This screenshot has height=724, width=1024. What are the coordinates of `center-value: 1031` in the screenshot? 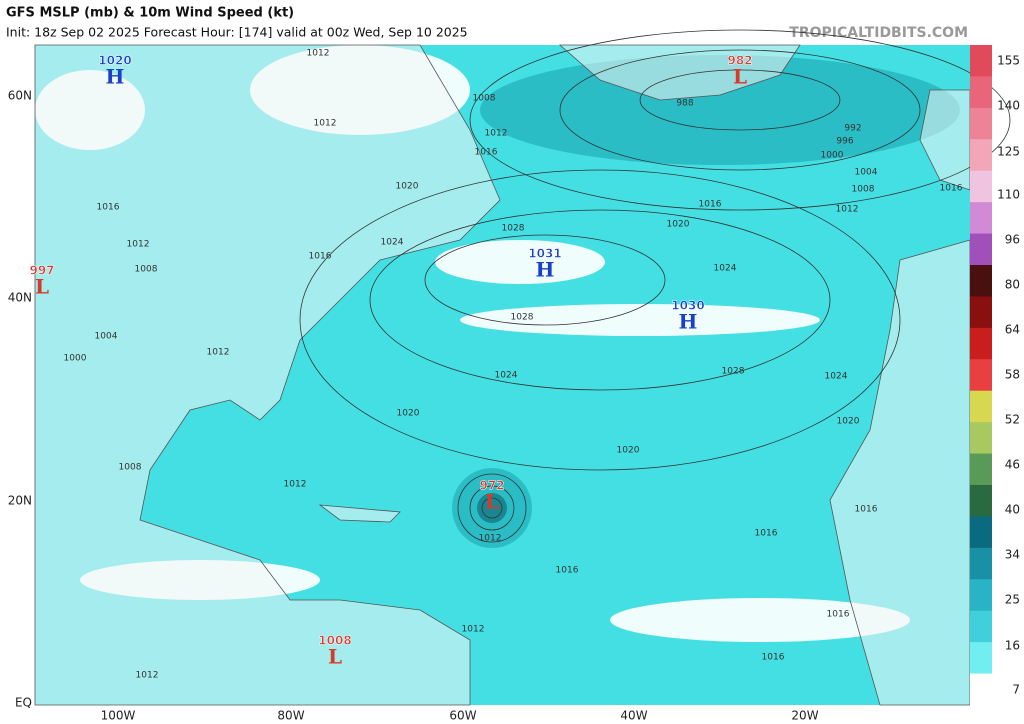 It's located at (544, 254).